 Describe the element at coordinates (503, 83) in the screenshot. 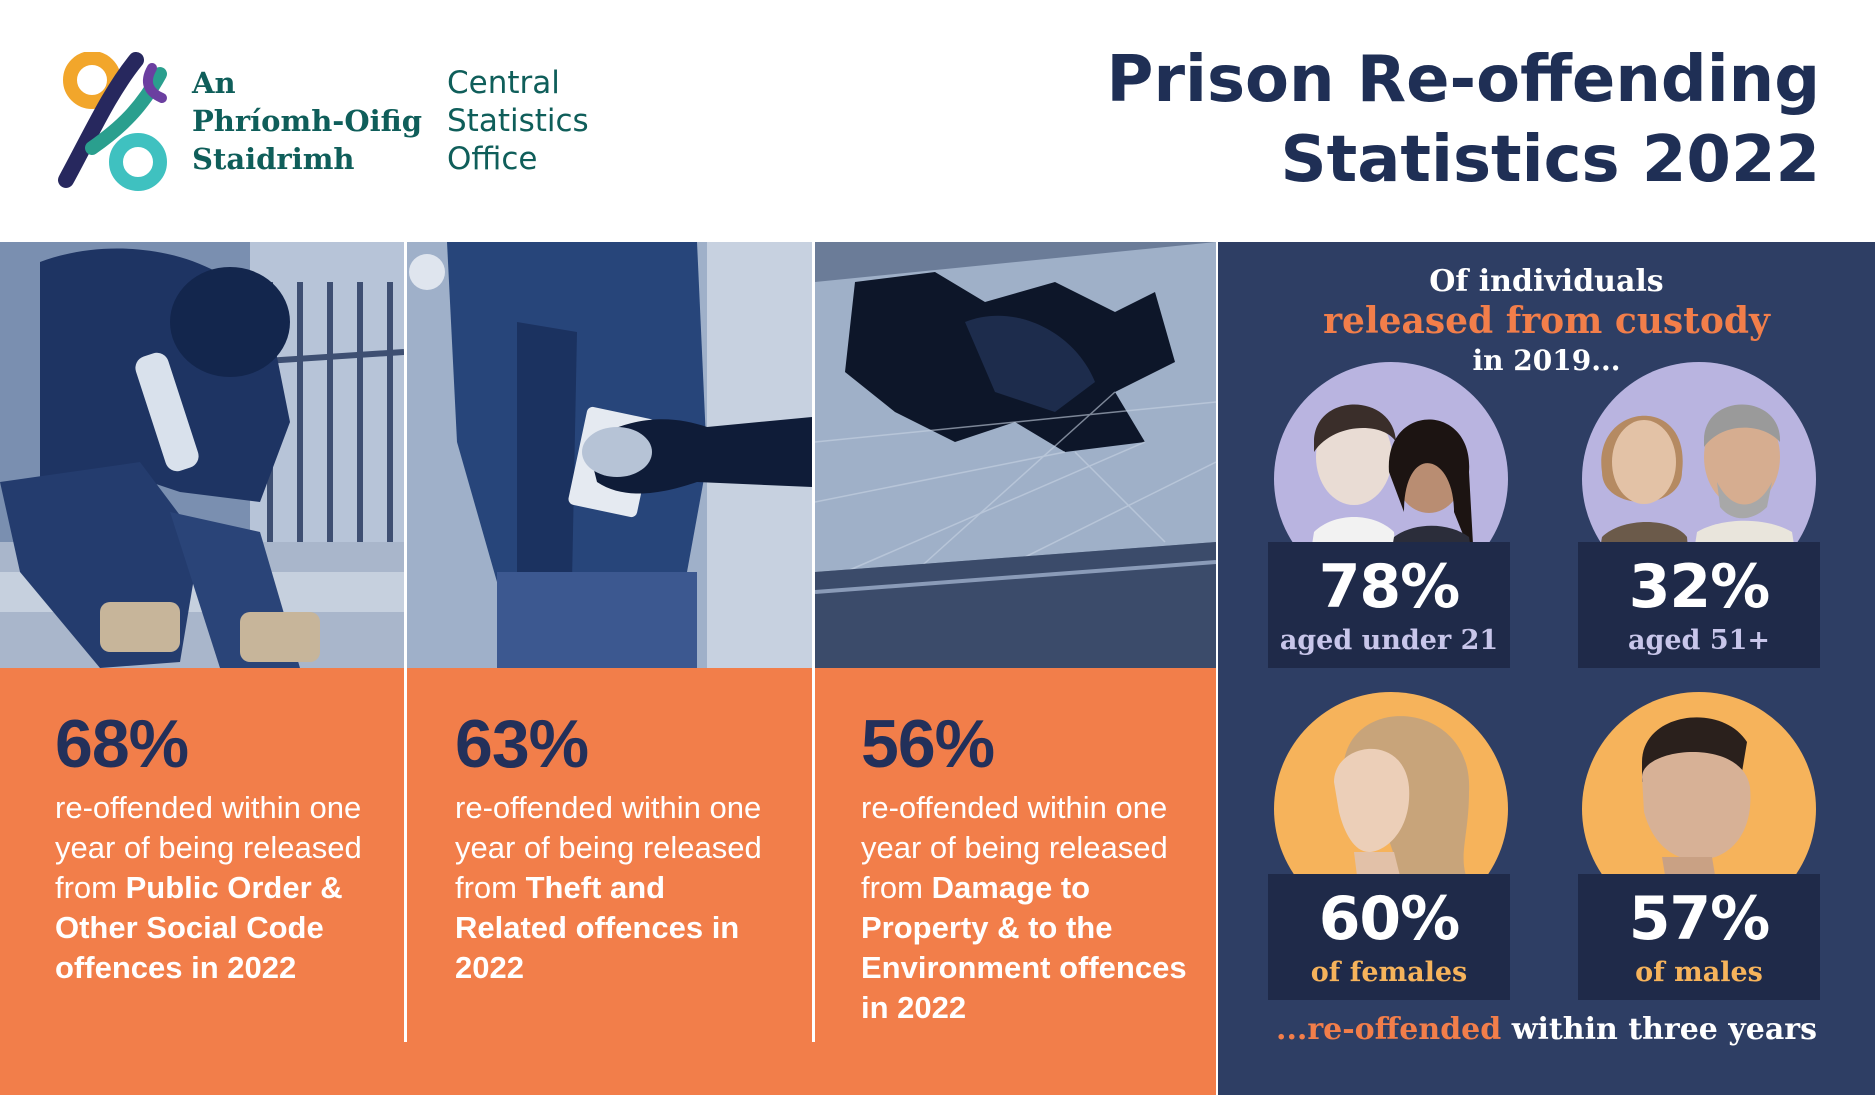

I see `logo-english-line: Central` at that location.